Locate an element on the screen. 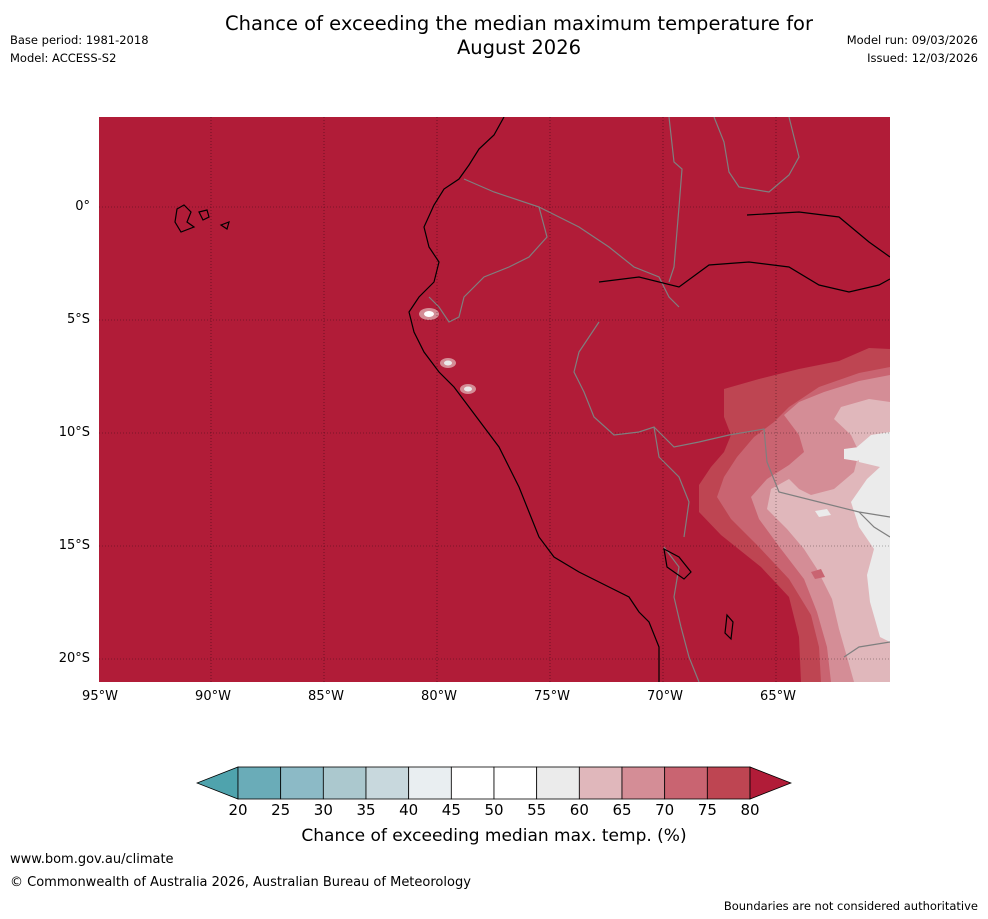 Image resolution: width=988 pixels, height=919 pixels. contour-70-spot is located at coordinates (818, 574).